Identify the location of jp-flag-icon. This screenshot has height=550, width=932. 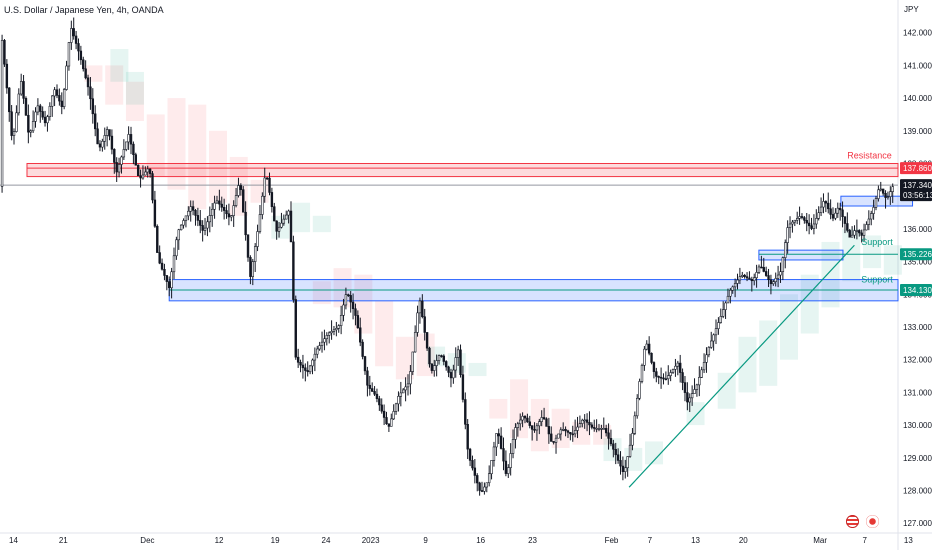
(872, 521).